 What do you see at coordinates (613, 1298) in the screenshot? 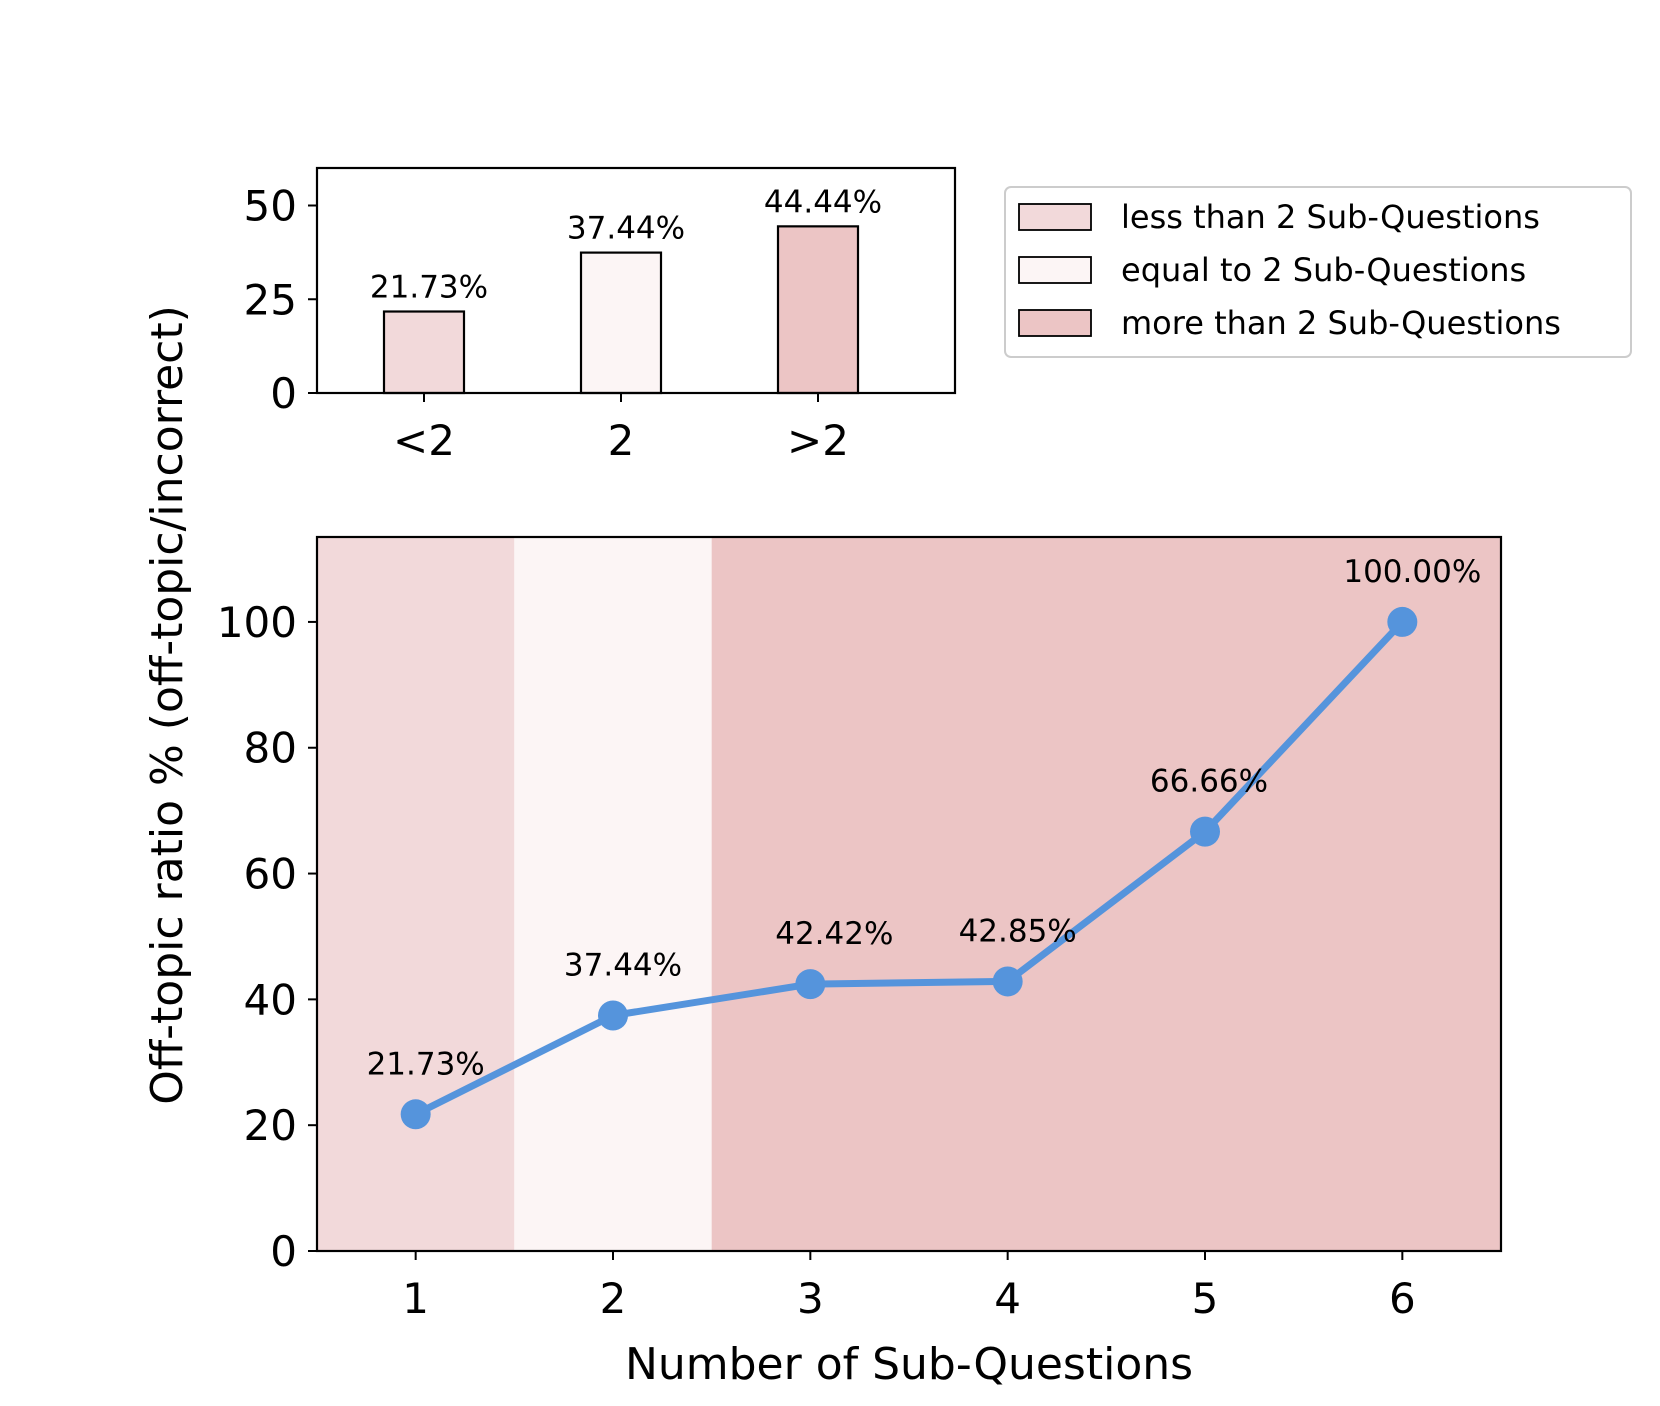
I see `line-x-tick-label: 2` at bounding box center [613, 1298].